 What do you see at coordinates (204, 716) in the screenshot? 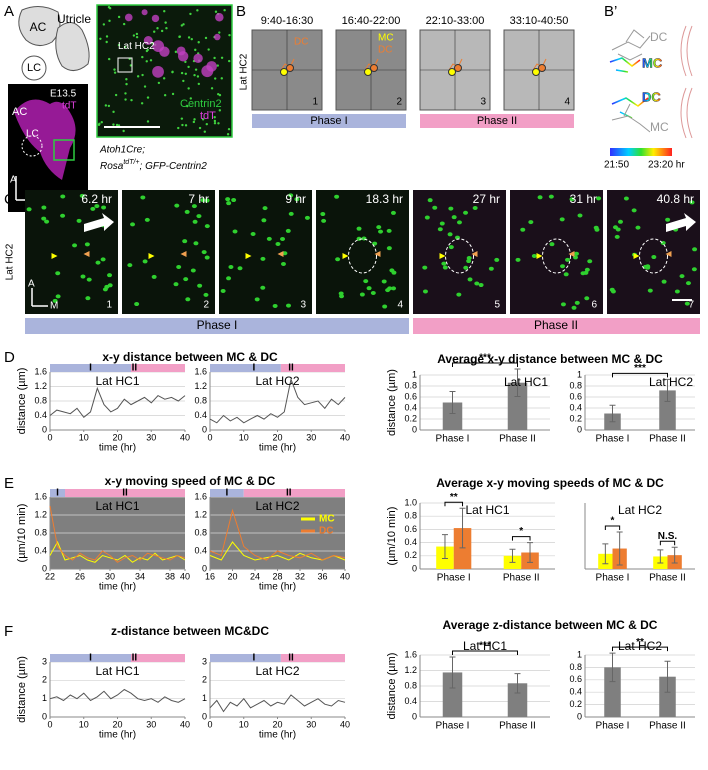
I see `y-tick-label: 0` at bounding box center [204, 716].